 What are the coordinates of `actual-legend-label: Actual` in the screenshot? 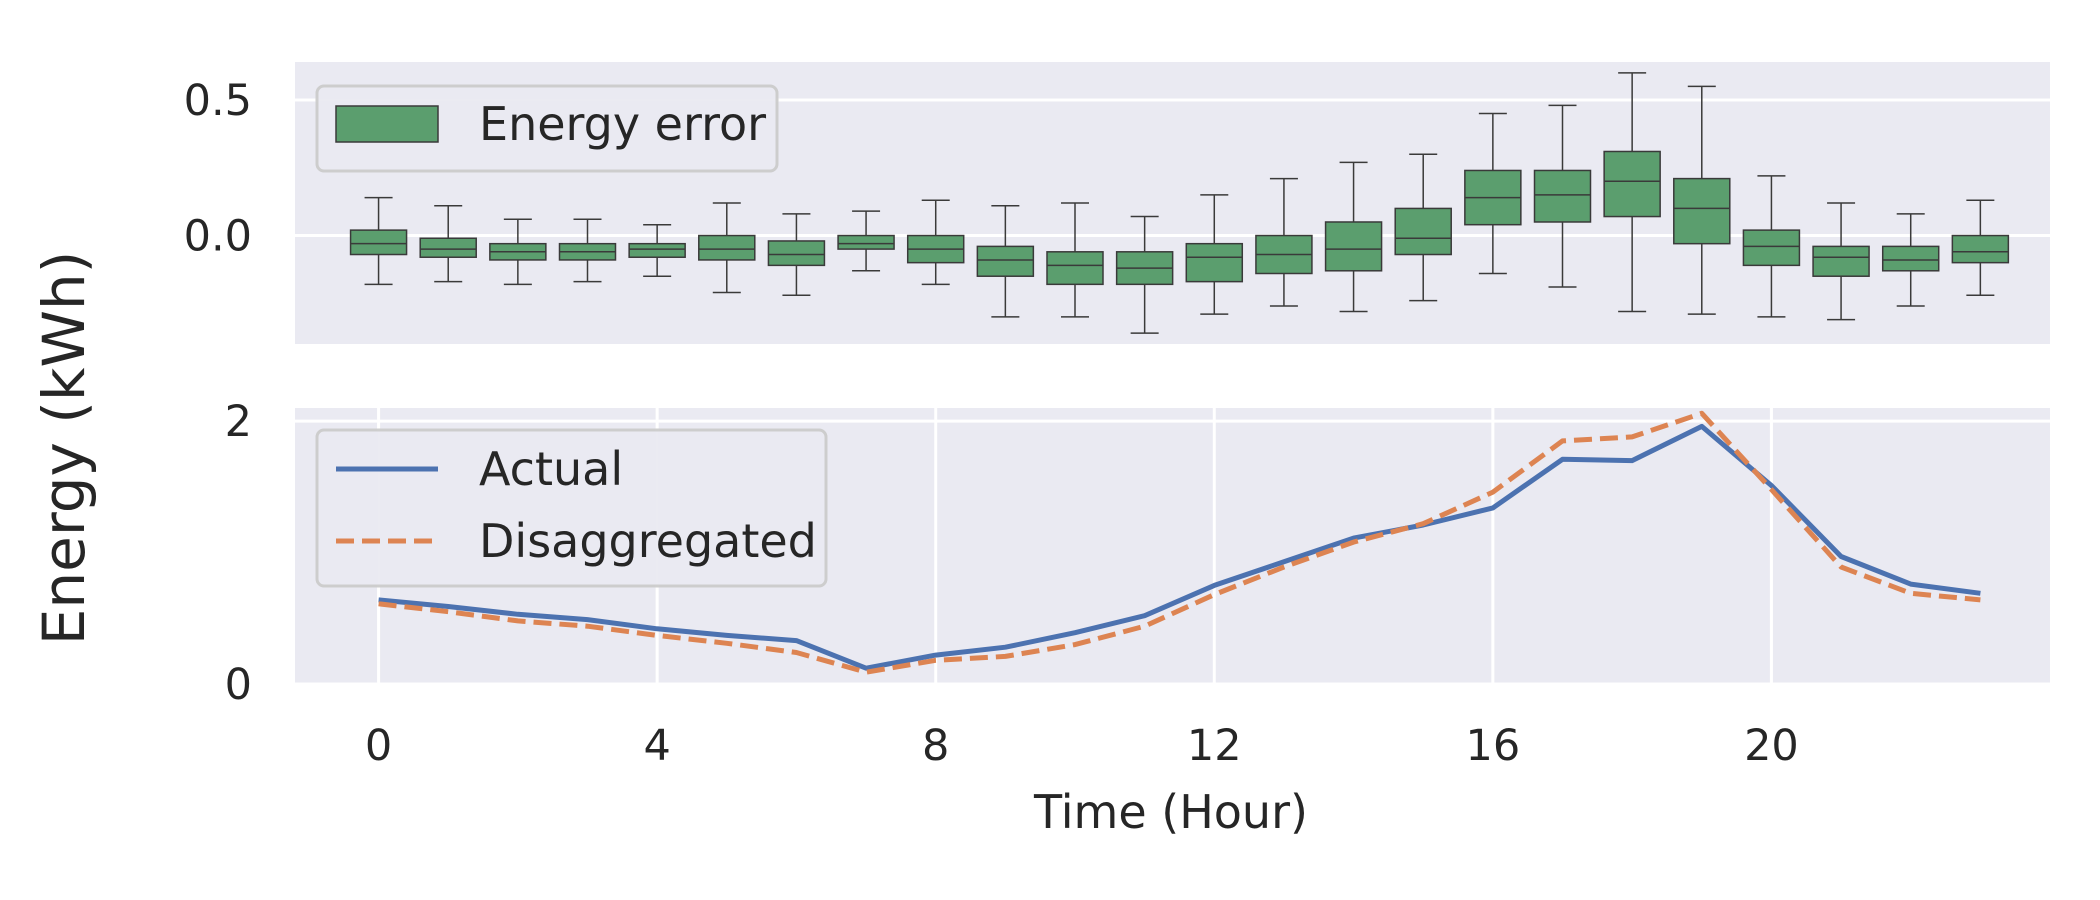 It's located at (551, 469).